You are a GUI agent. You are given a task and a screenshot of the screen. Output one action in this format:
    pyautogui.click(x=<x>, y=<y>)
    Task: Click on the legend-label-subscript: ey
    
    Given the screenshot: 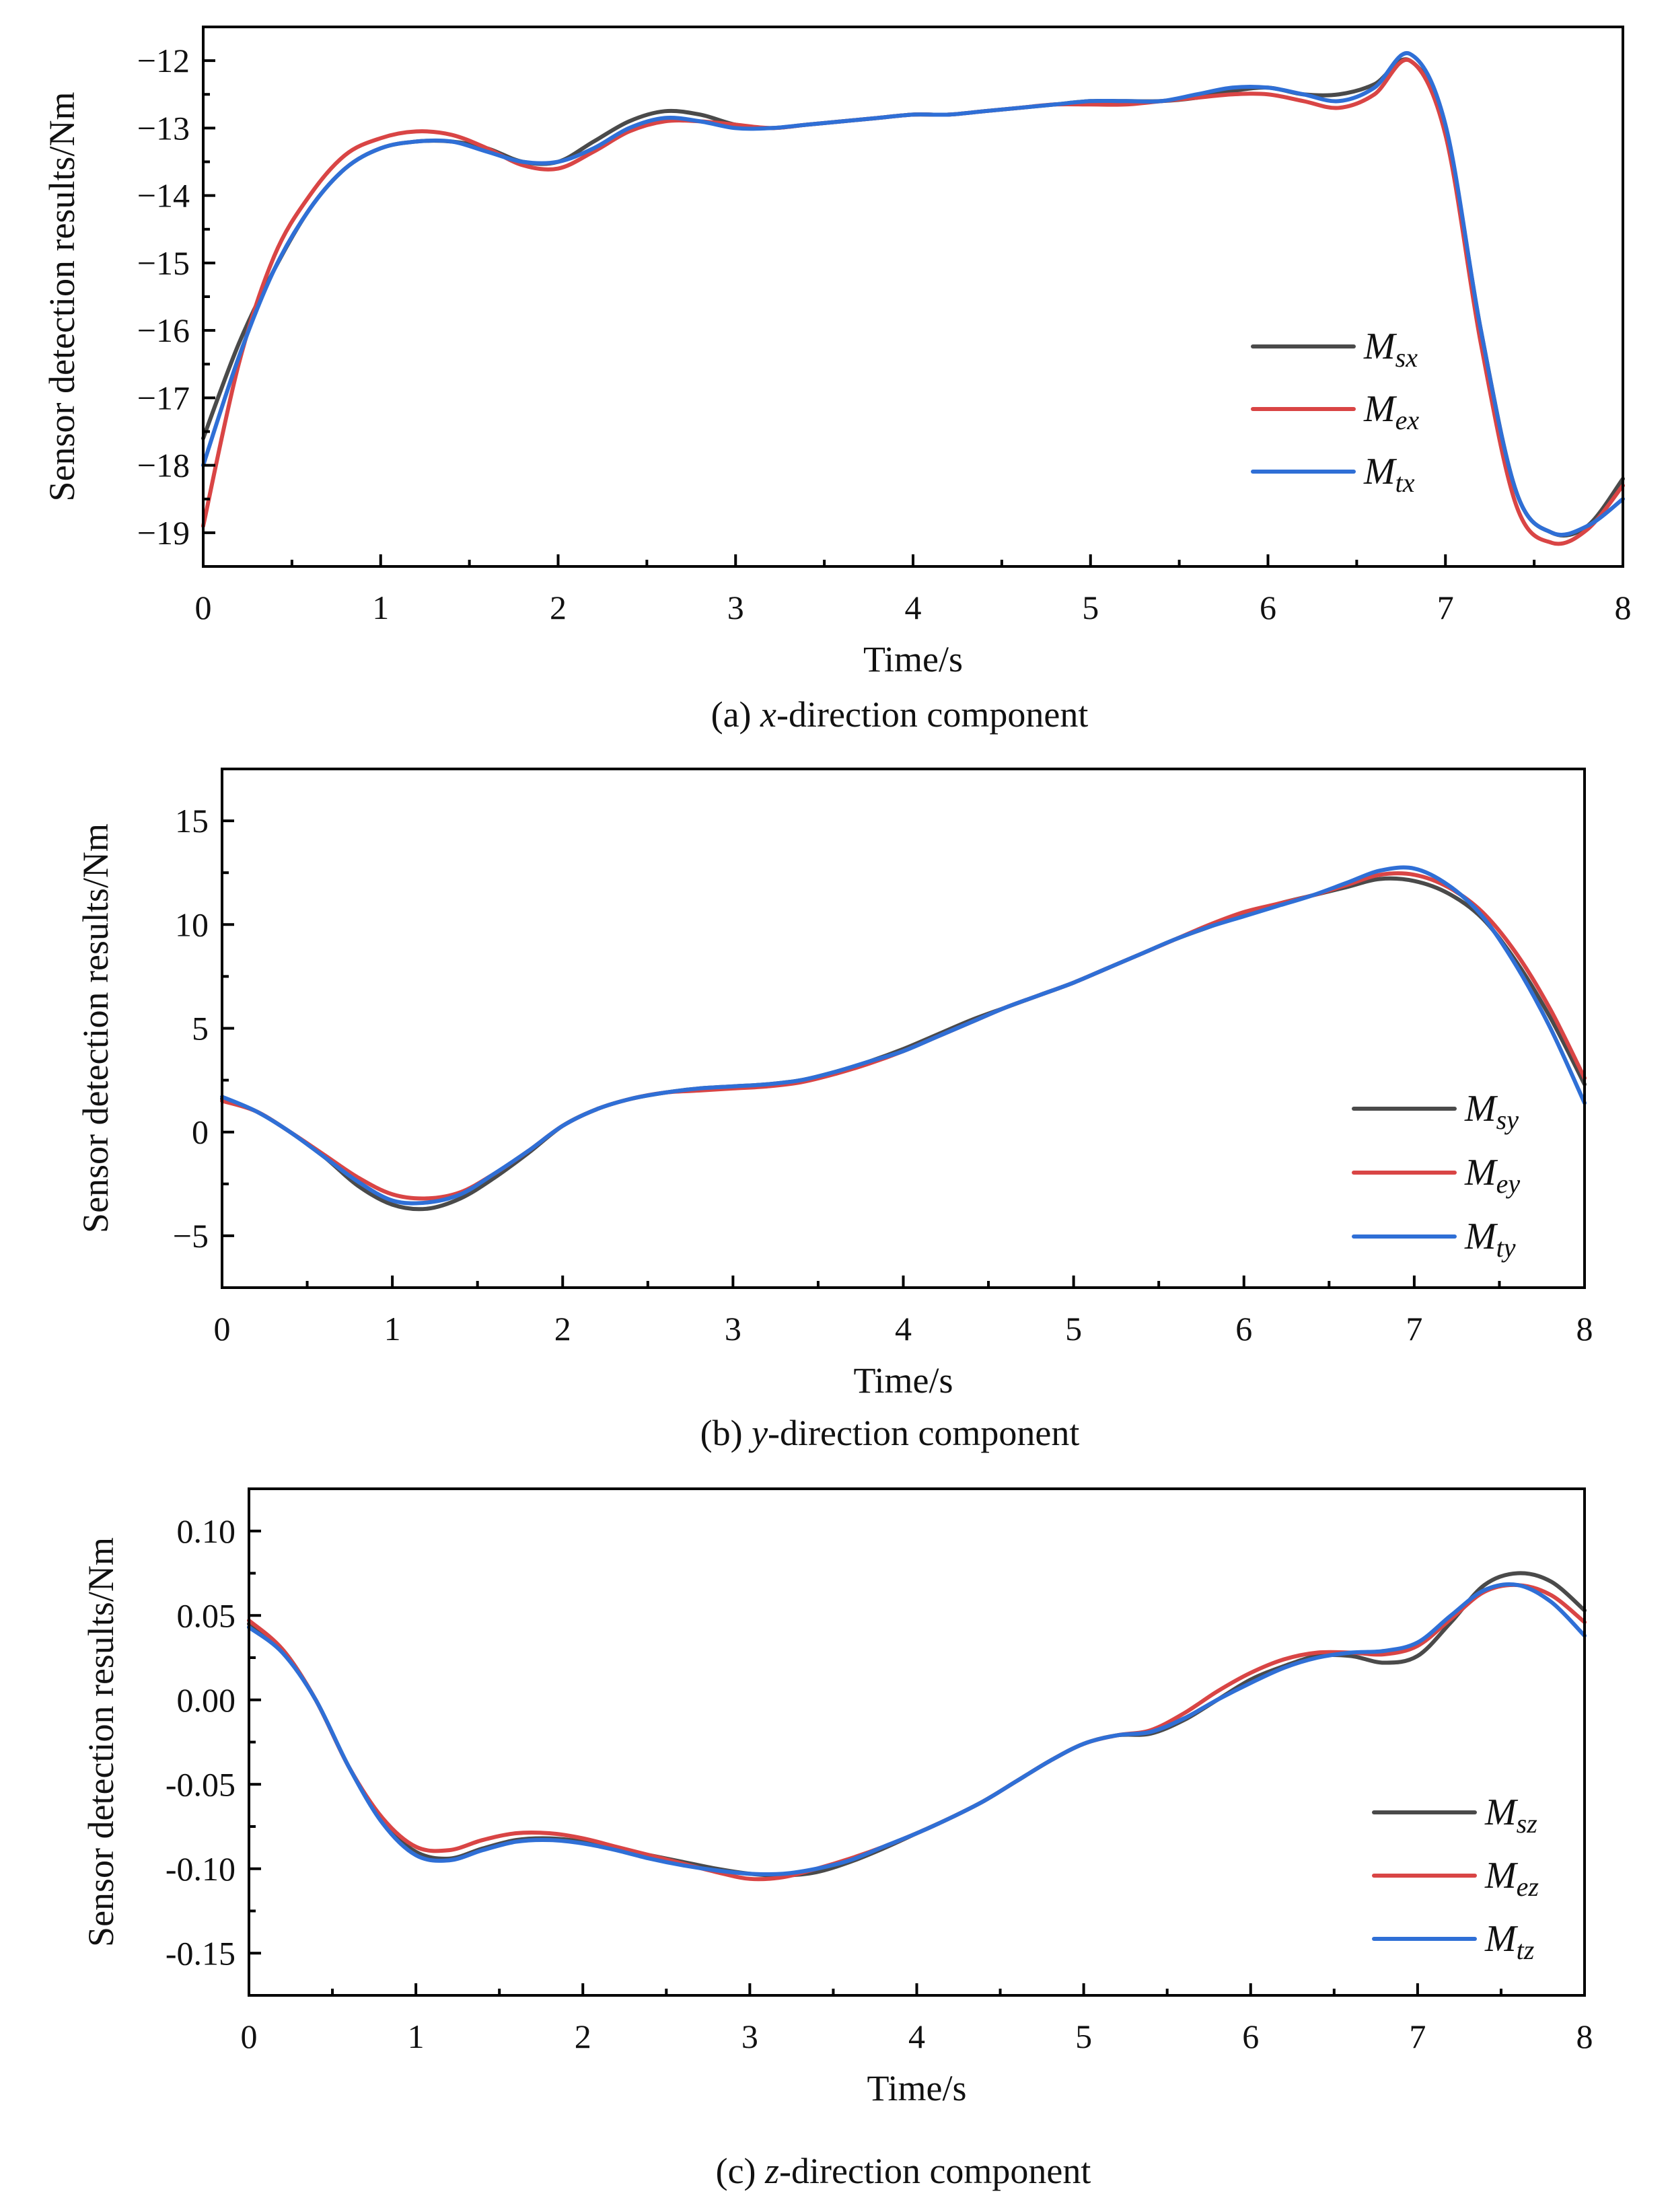 What is the action you would take?
    pyautogui.click(x=1508, y=1184)
    